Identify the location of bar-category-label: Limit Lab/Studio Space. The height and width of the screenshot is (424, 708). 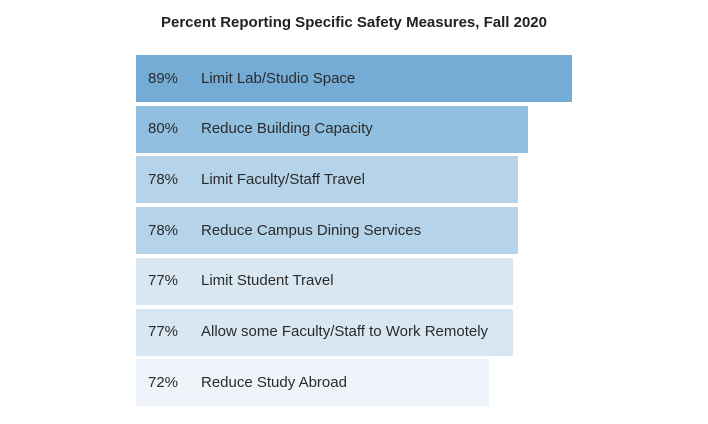
(278, 78).